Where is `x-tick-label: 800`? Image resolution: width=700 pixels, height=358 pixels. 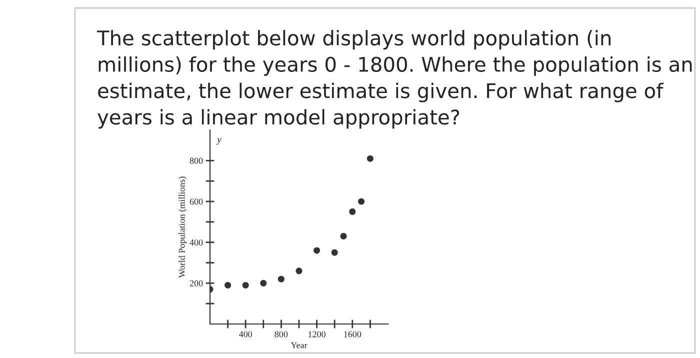
x-tick-label: 800 is located at coordinates (281, 334).